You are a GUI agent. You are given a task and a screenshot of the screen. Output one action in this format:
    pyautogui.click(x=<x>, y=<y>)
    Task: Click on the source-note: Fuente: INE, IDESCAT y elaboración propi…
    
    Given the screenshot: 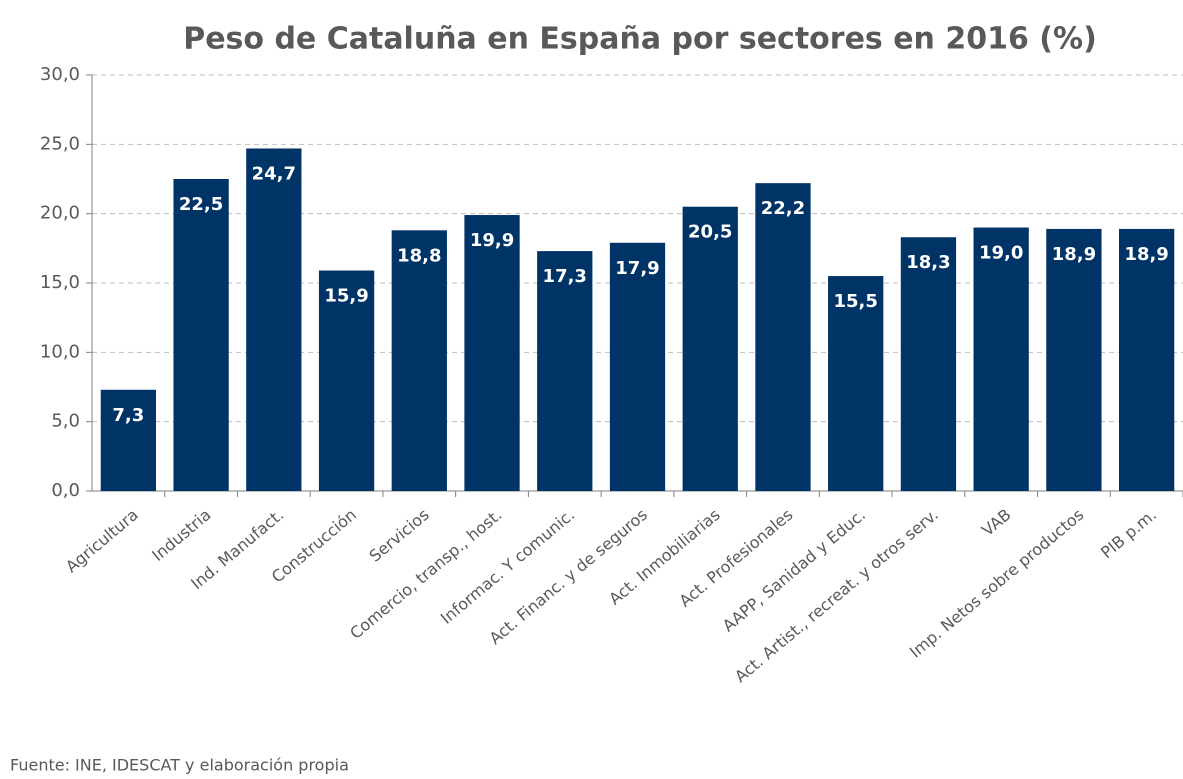 What is the action you would take?
    pyautogui.click(x=179, y=765)
    